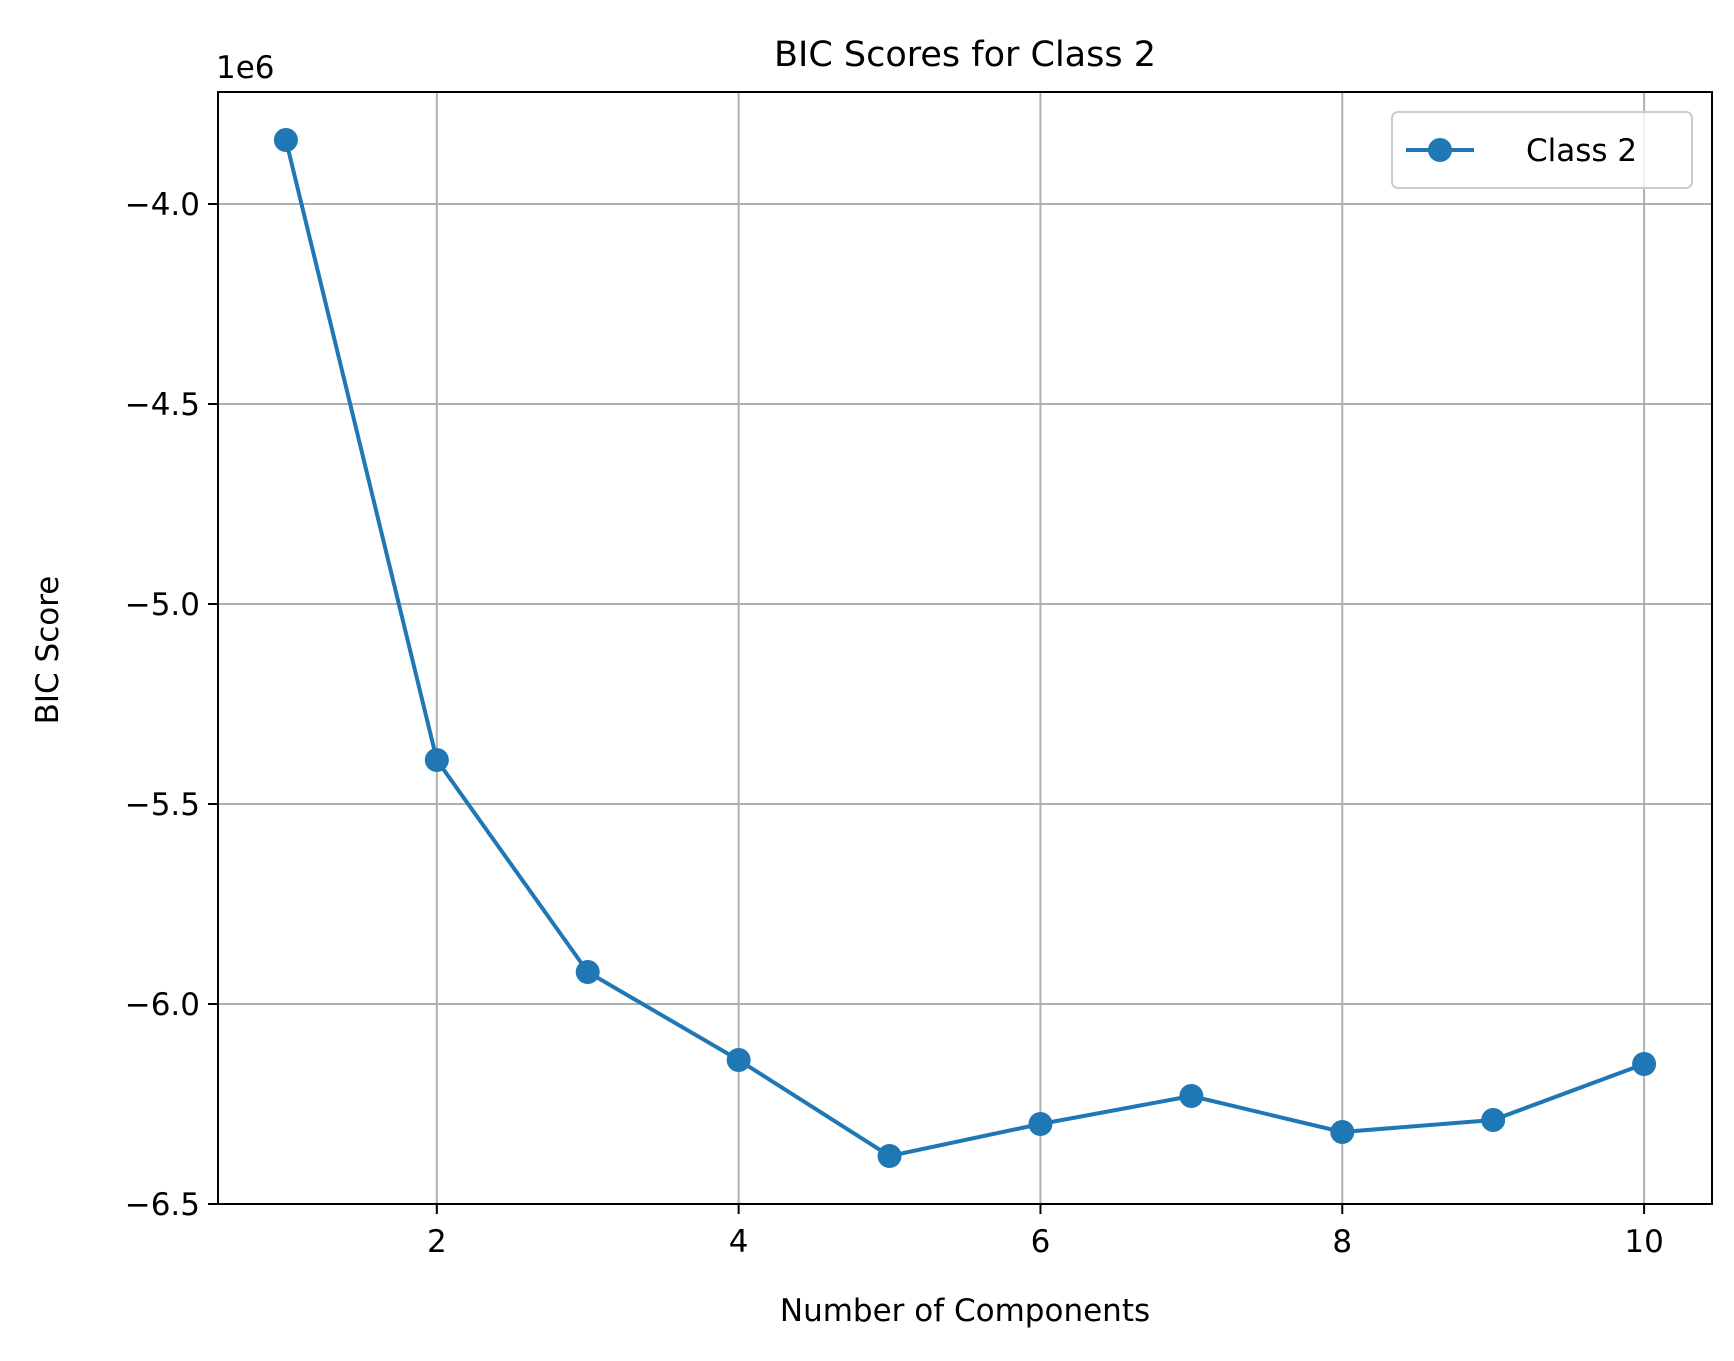 The height and width of the screenshot is (1361, 1734). I want to click on chart-title: BIC Scores for Class 2, so click(965, 55).